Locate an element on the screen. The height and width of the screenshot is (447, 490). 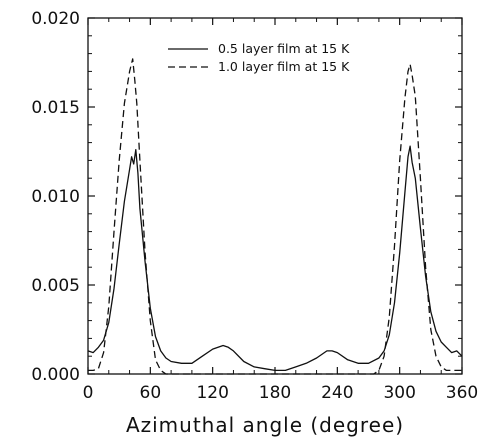
legend-label-2: 1.0 layer film at 15 K is located at coordinates (284, 66).